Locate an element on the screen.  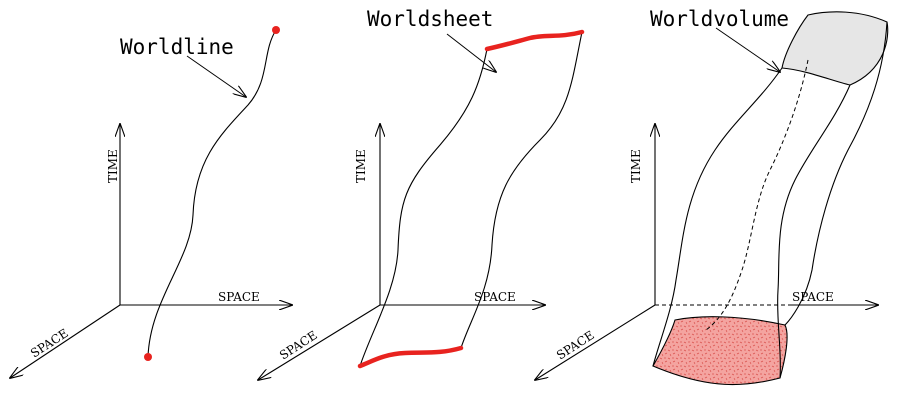
worldline-start-point is located at coordinates (148, 357).